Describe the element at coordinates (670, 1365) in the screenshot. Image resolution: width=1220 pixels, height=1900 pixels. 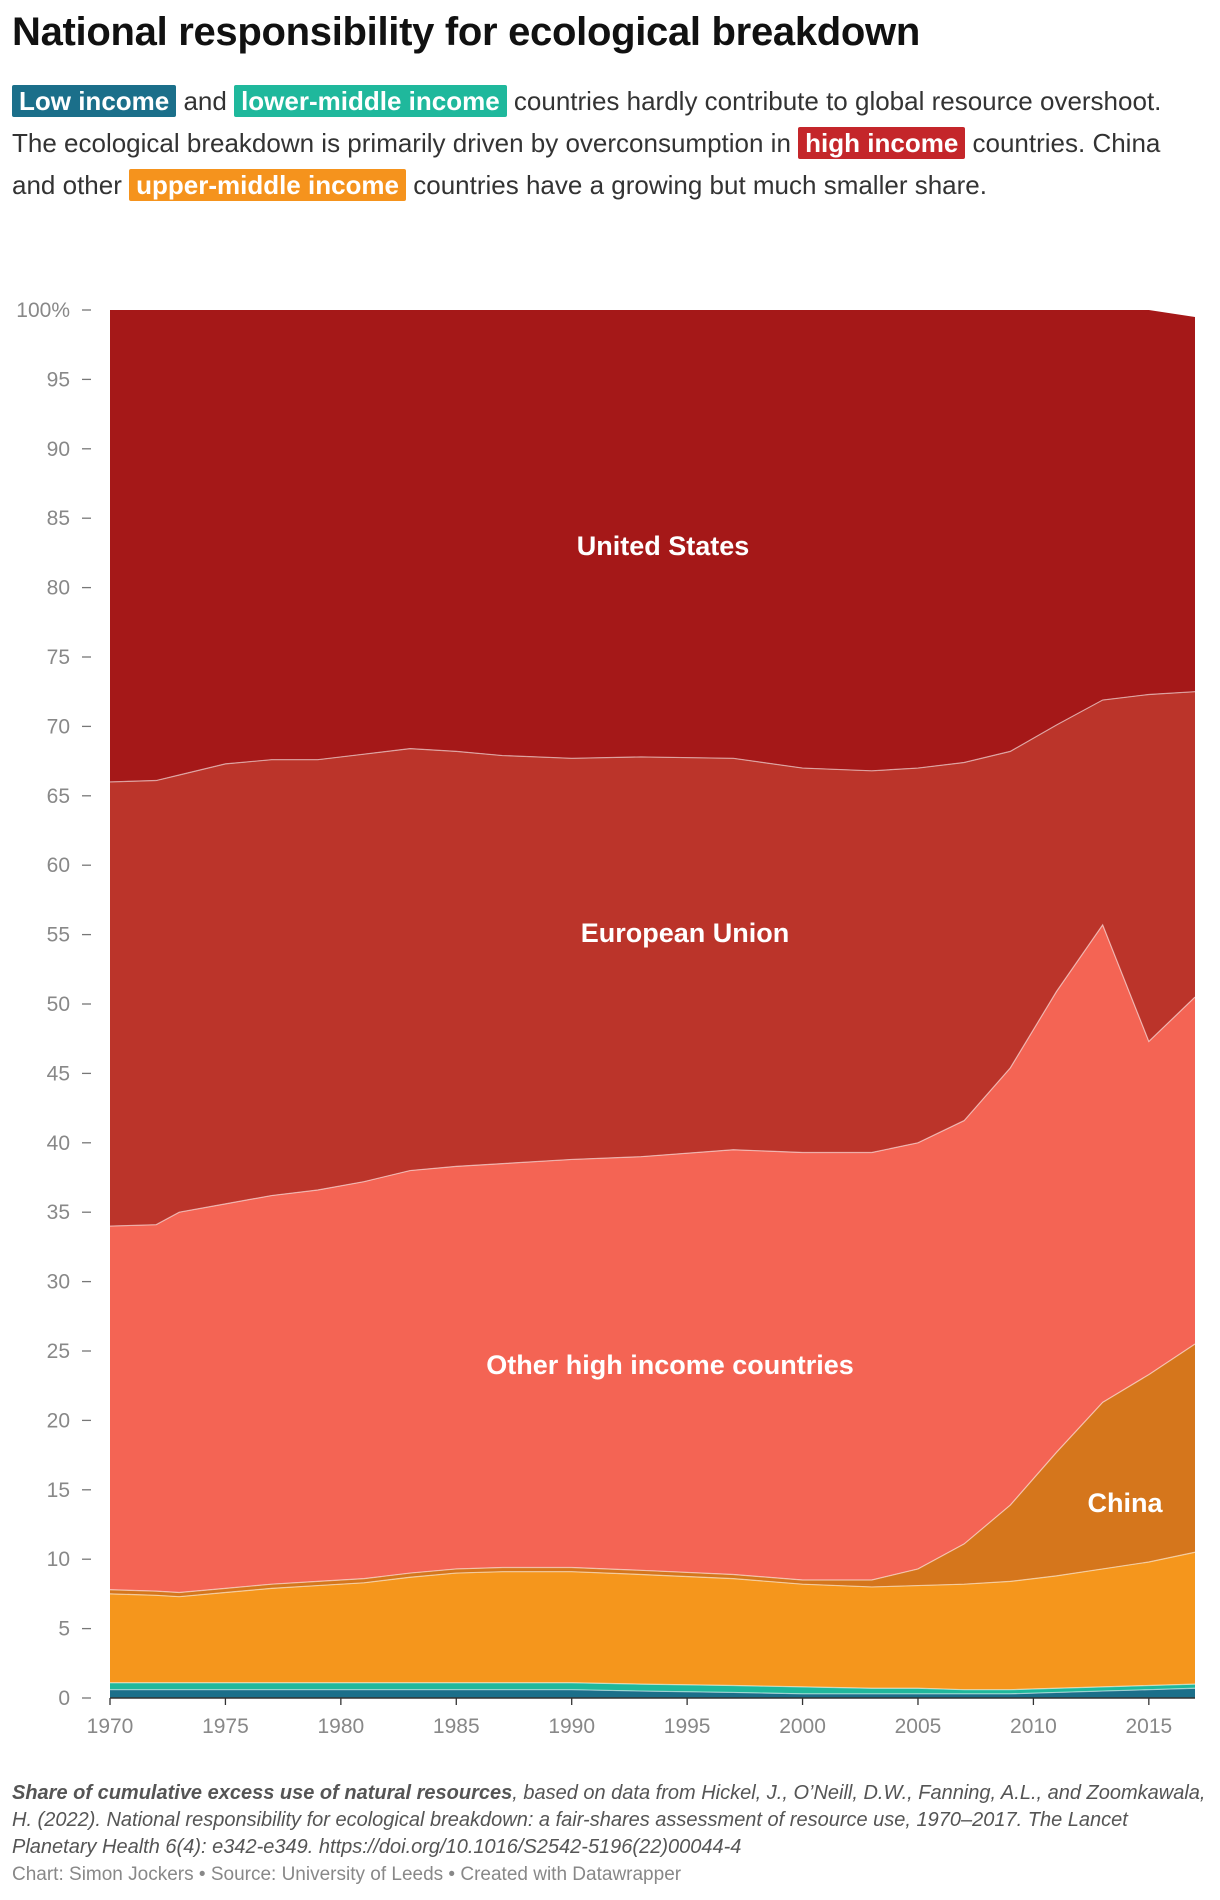
I see `label-other-high-income: Other high income countries` at that location.